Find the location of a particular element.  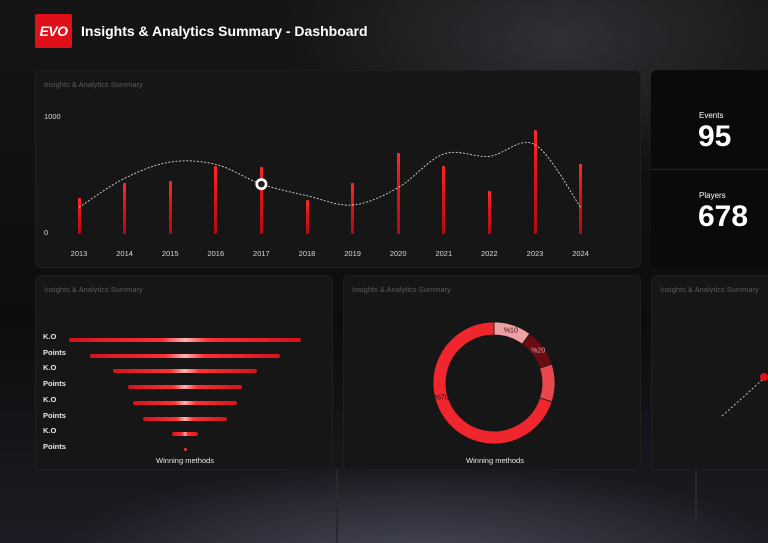

x-tick-2021: 2021 is located at coordinates (444, 253).